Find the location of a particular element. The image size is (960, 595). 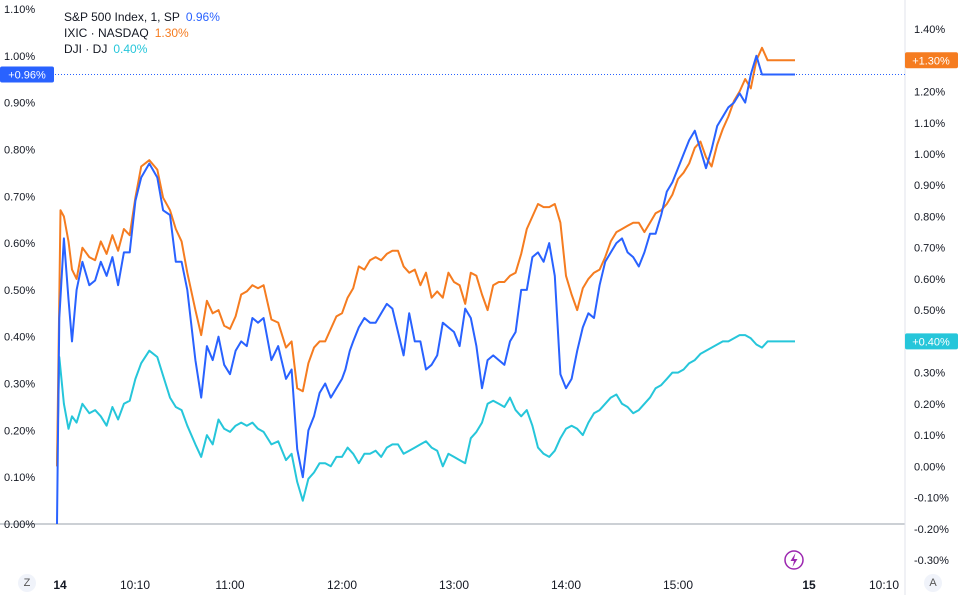

badge-ixic-text: +1.30% is located at coordinates (931, 61).